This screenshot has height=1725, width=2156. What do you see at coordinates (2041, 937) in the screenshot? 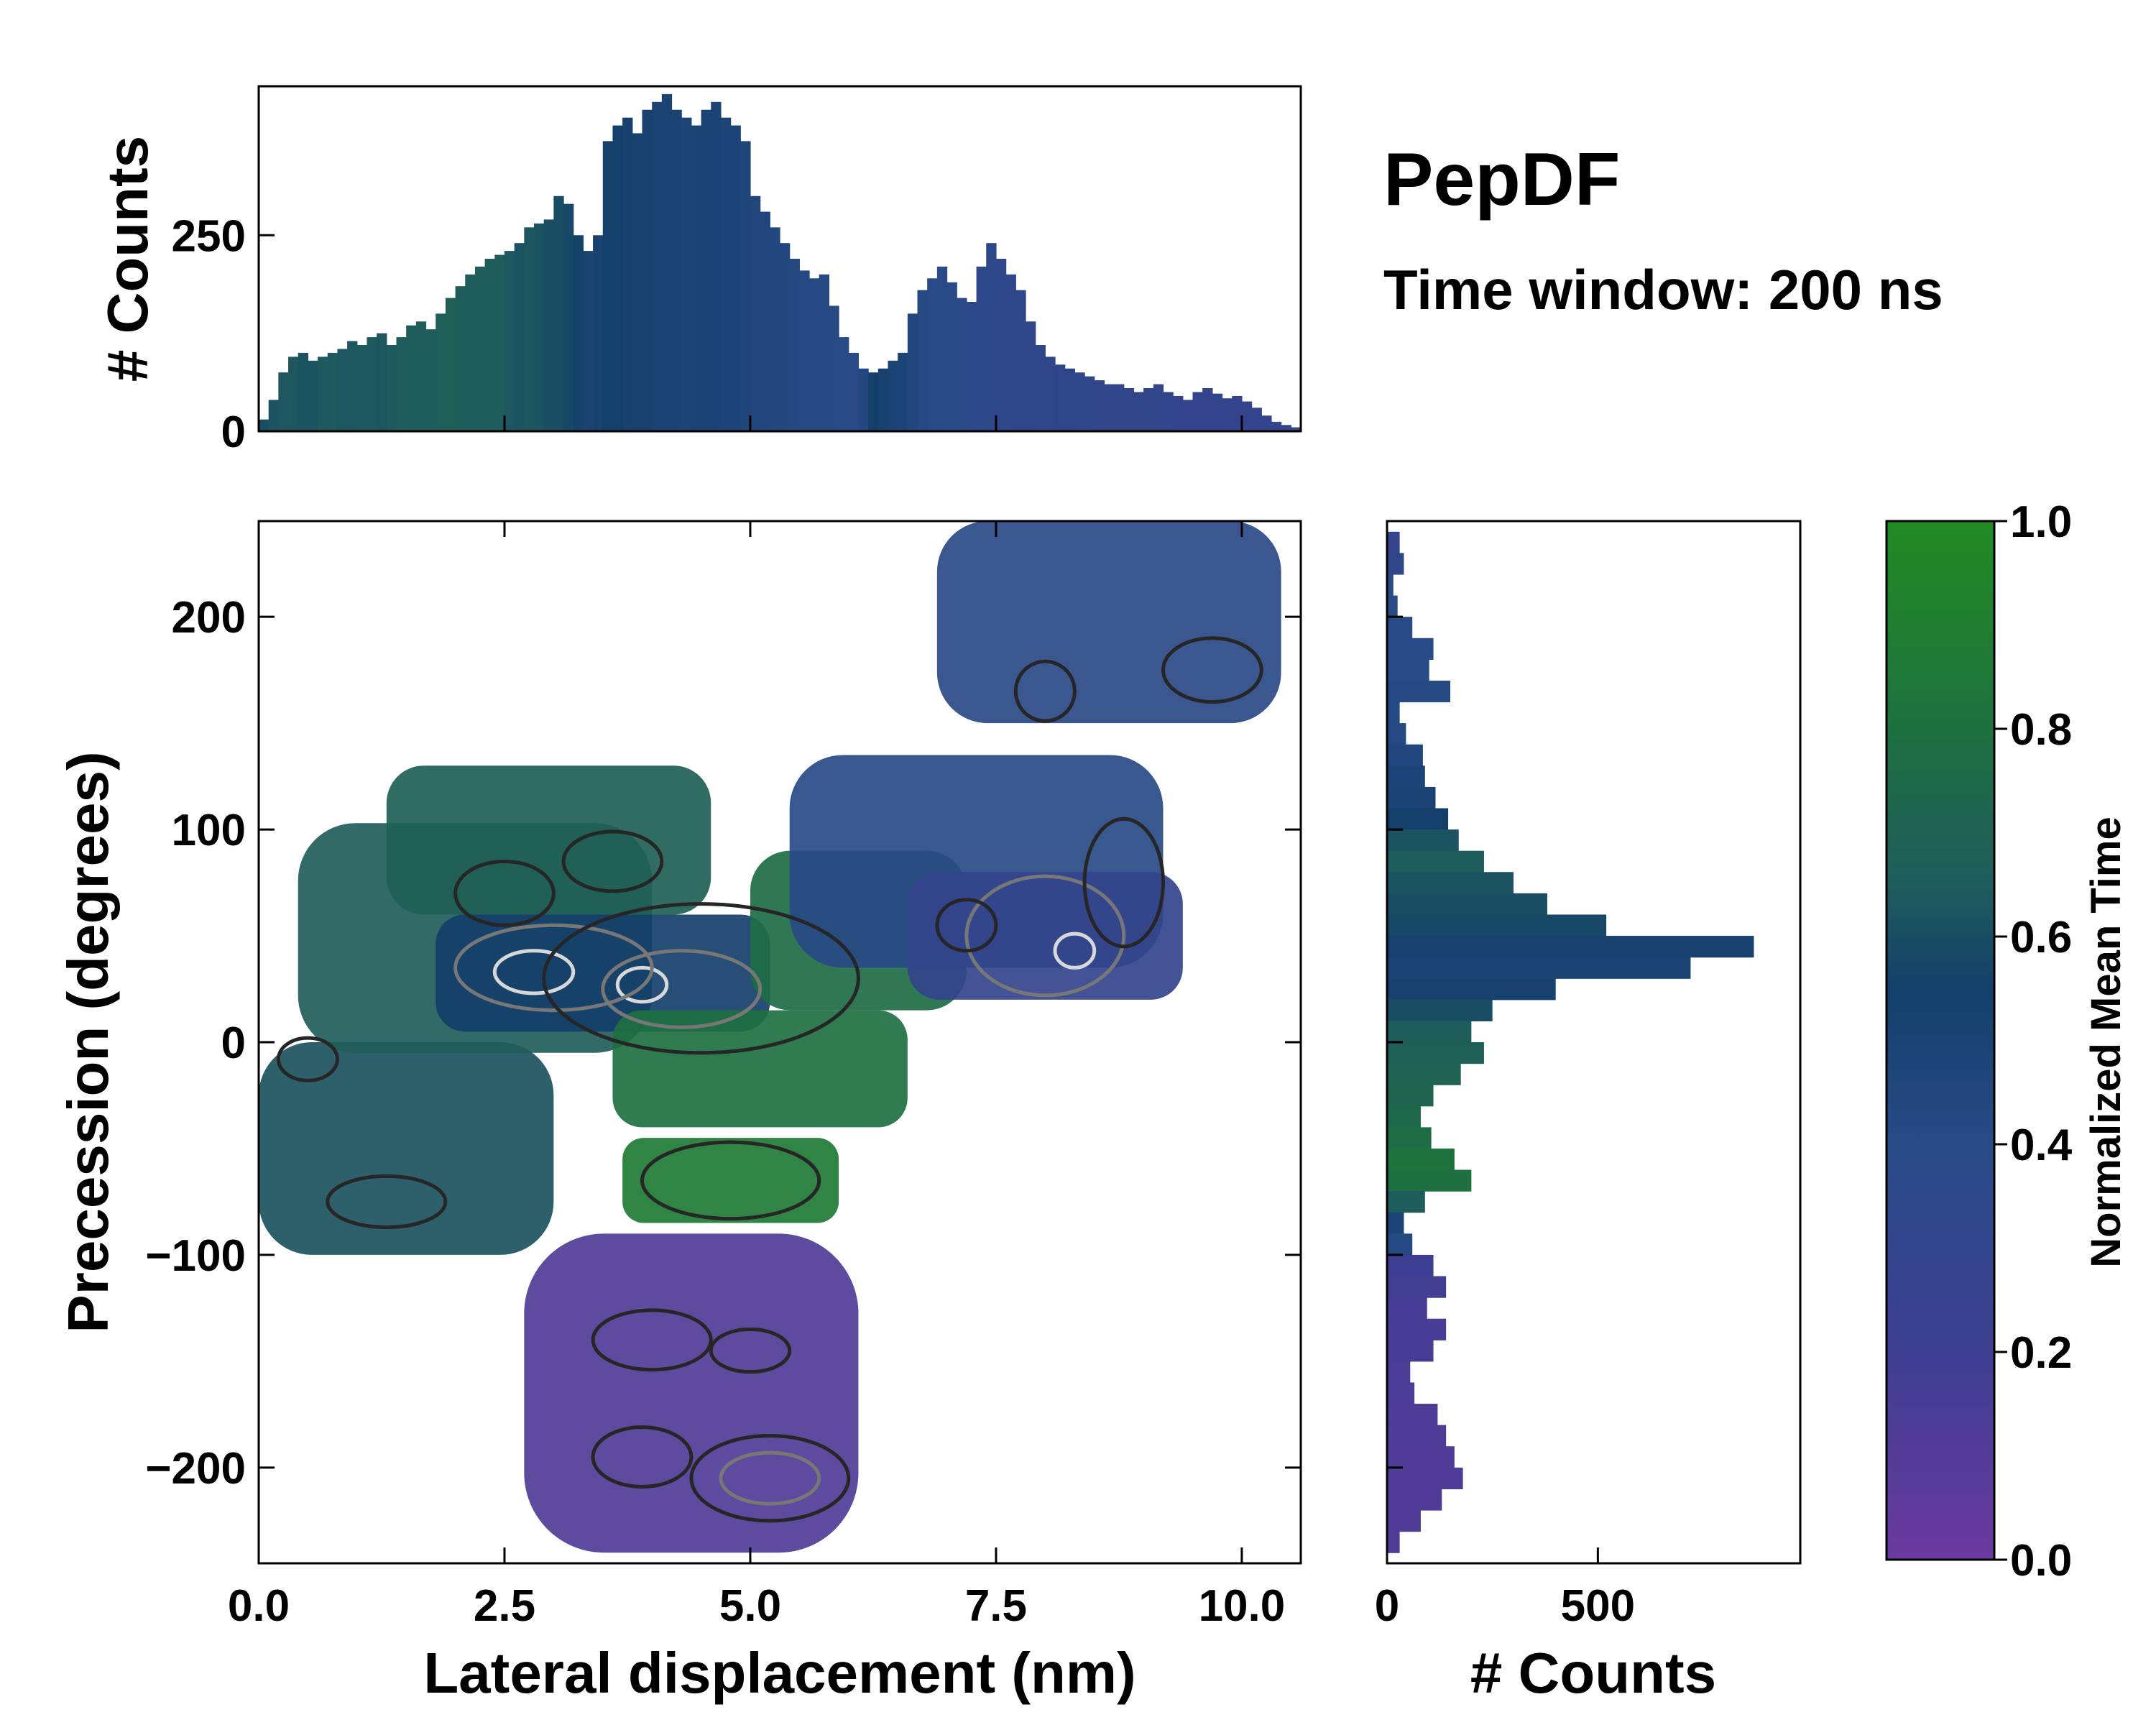
I see `colorbar-tick-label: 0.6` at bounding box center [2041, 937].